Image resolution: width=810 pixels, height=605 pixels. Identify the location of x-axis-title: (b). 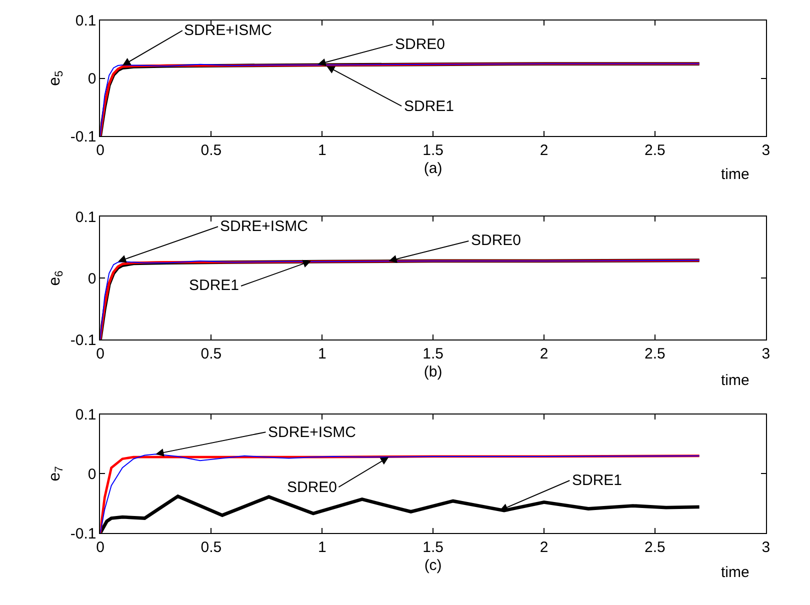
(433, 372).